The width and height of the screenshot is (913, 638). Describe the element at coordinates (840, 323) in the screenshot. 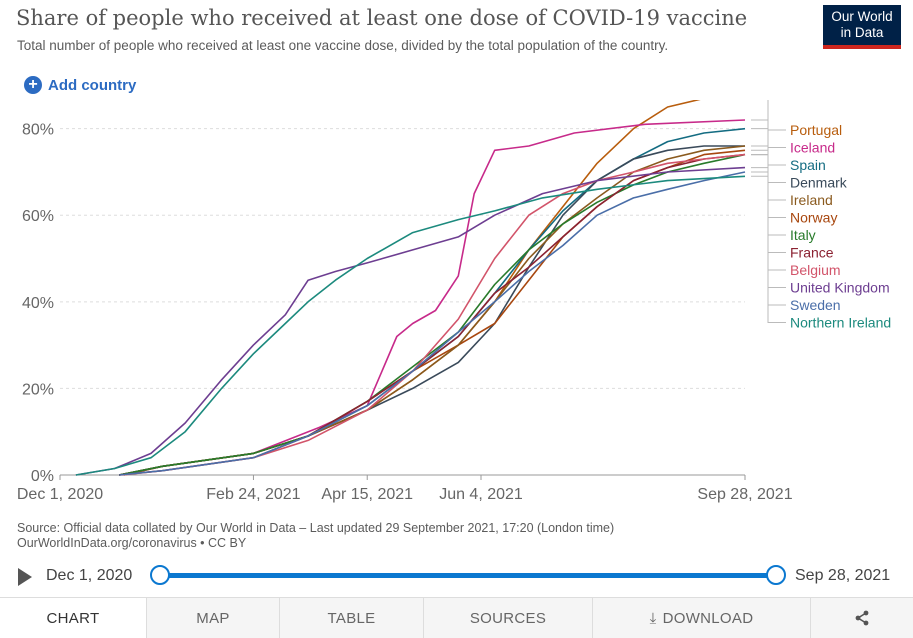

I see `legend-label: Northern Ireland` at that location.